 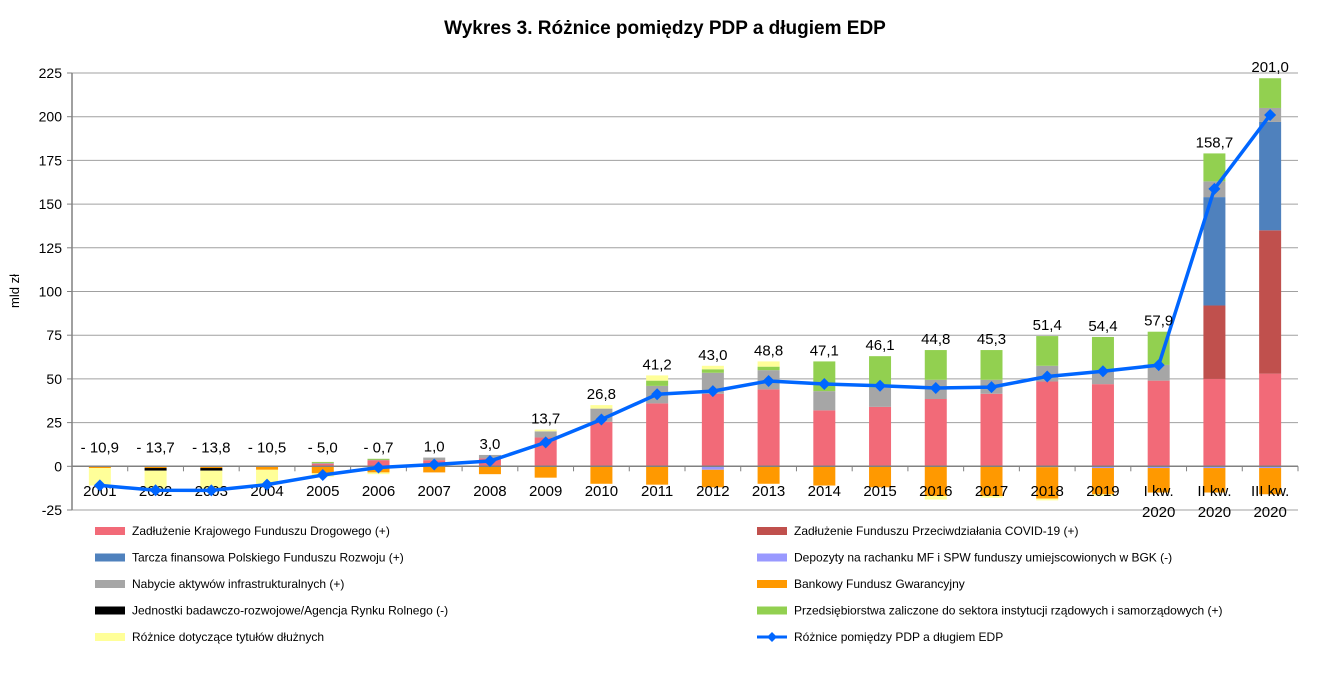 I want to click on legend-item: Nabycie aktywów infrastrukturalnych (+), so click(x=219, y=584).